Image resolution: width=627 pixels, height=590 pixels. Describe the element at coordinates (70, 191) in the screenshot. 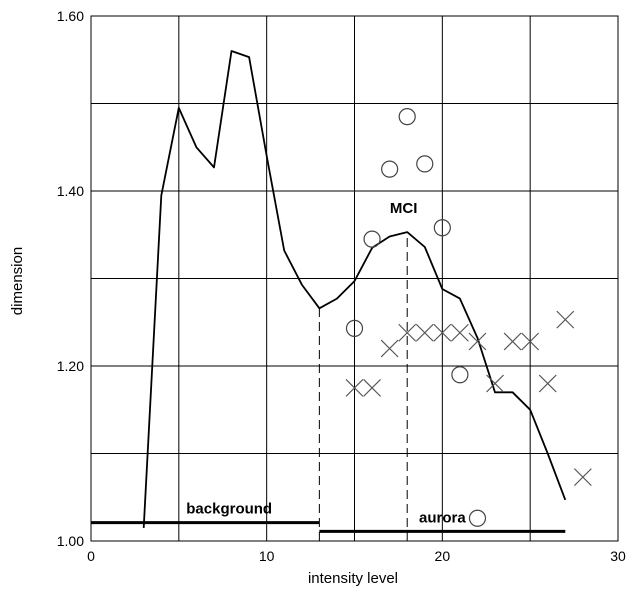

I see `y-tick-label-4: 1.40` at that location.